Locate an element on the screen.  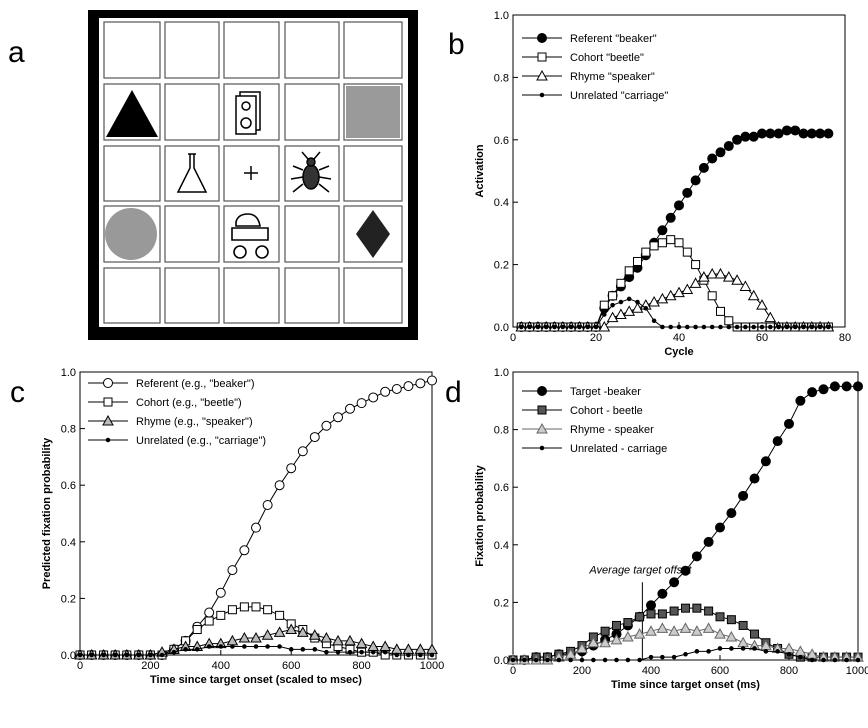
y-tick-label: 0.6 is located at coordinates (68, 486).